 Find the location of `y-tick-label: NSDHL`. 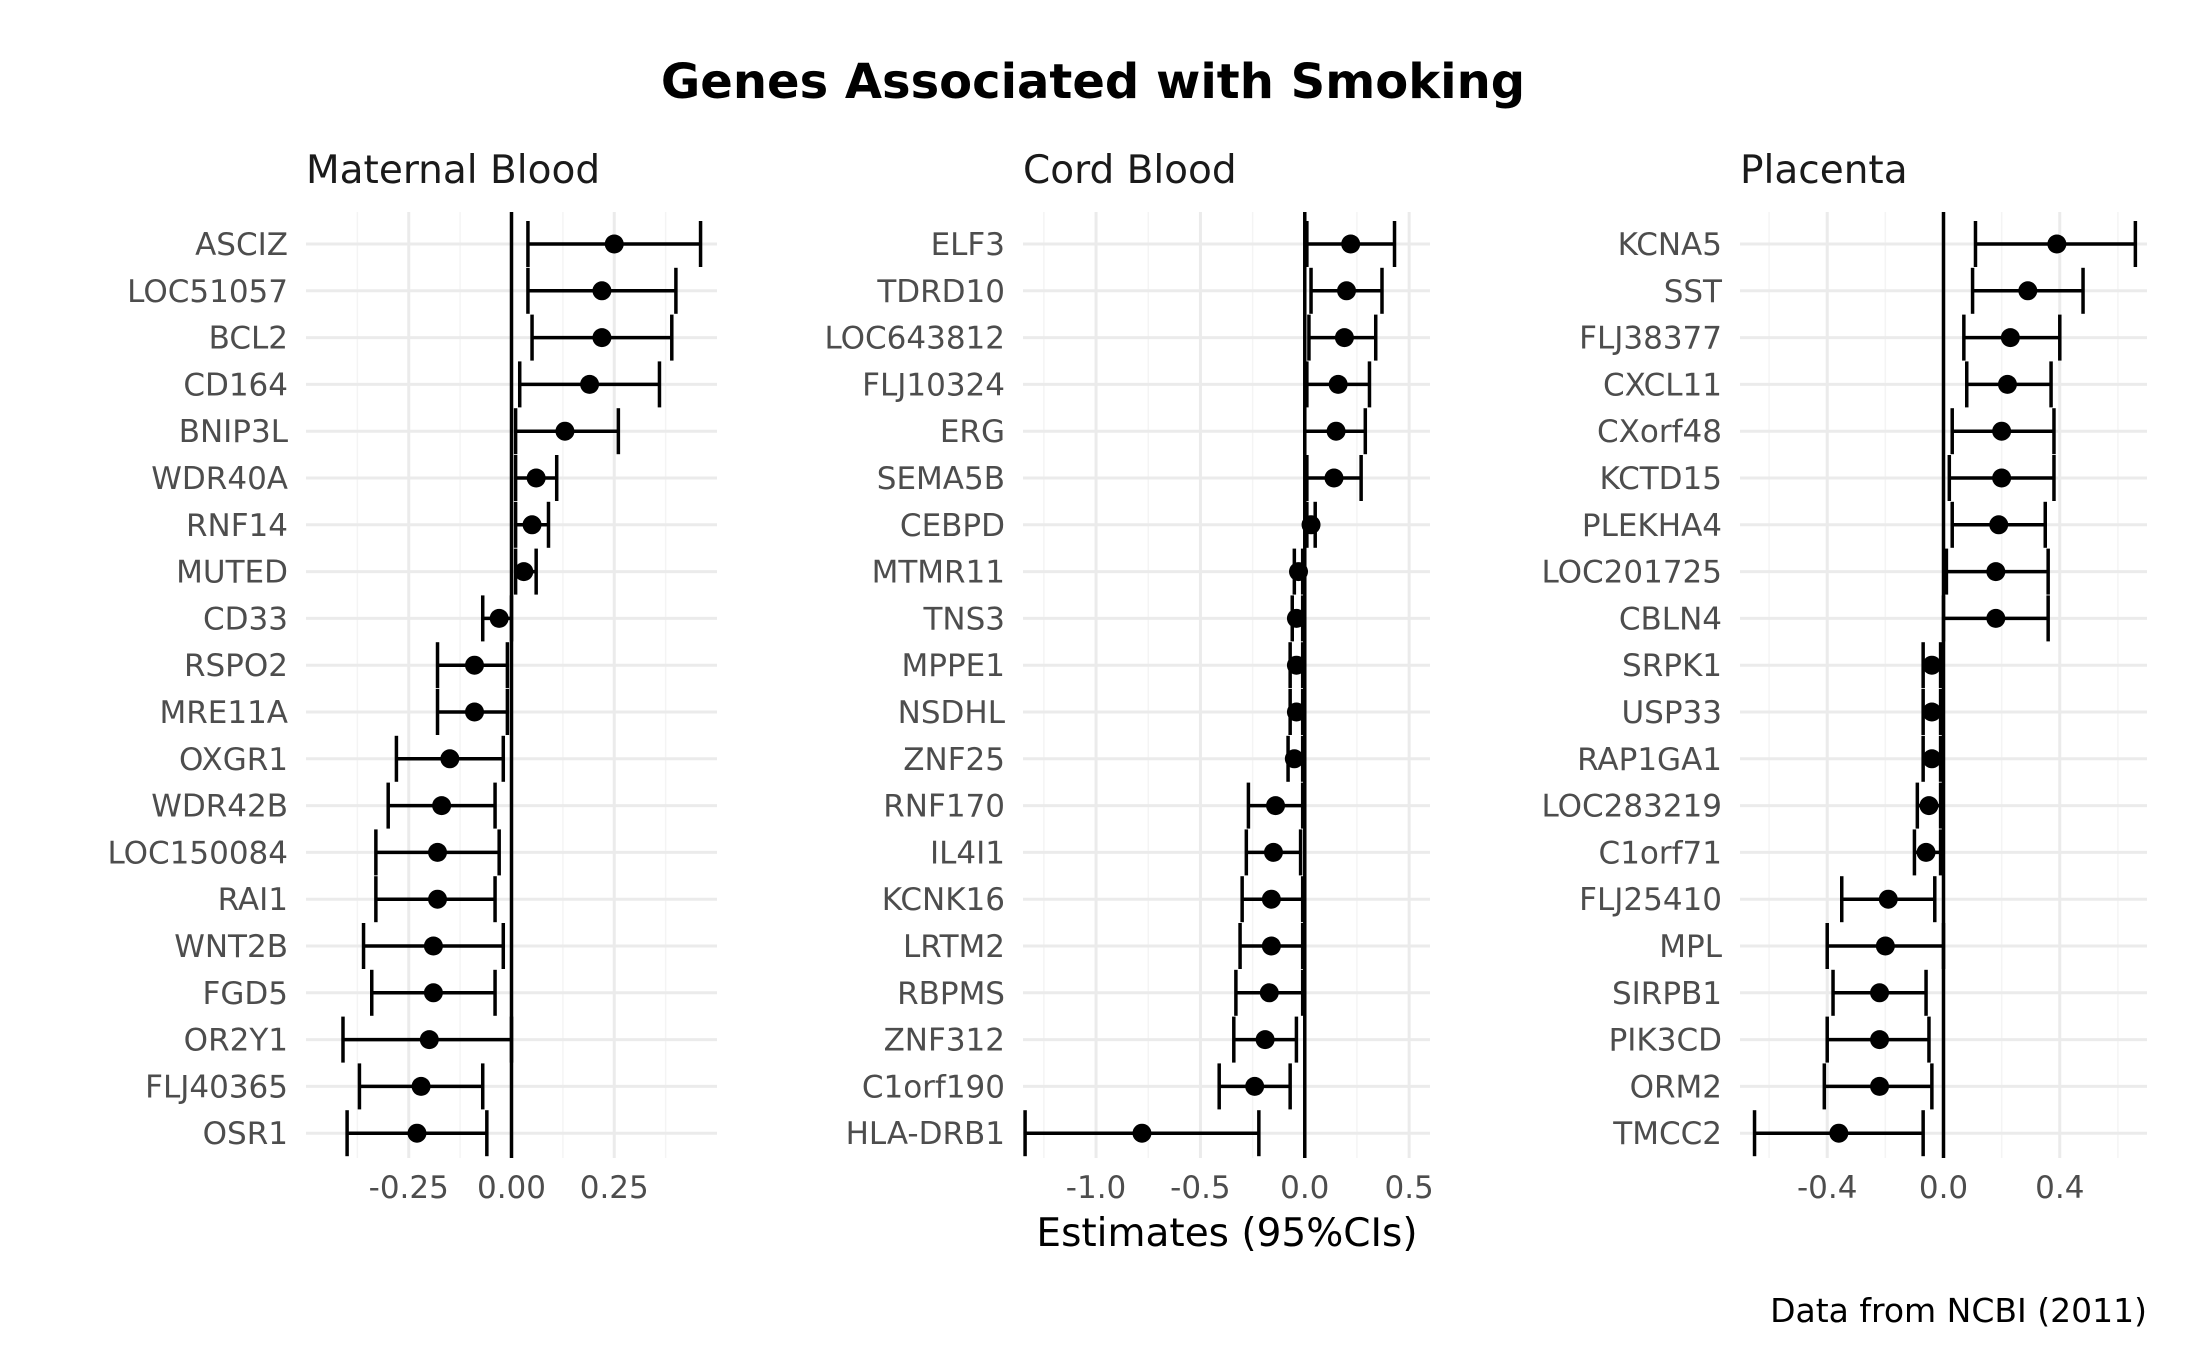

y-tick-label: NSDHL is located at coordinates (952, 713).